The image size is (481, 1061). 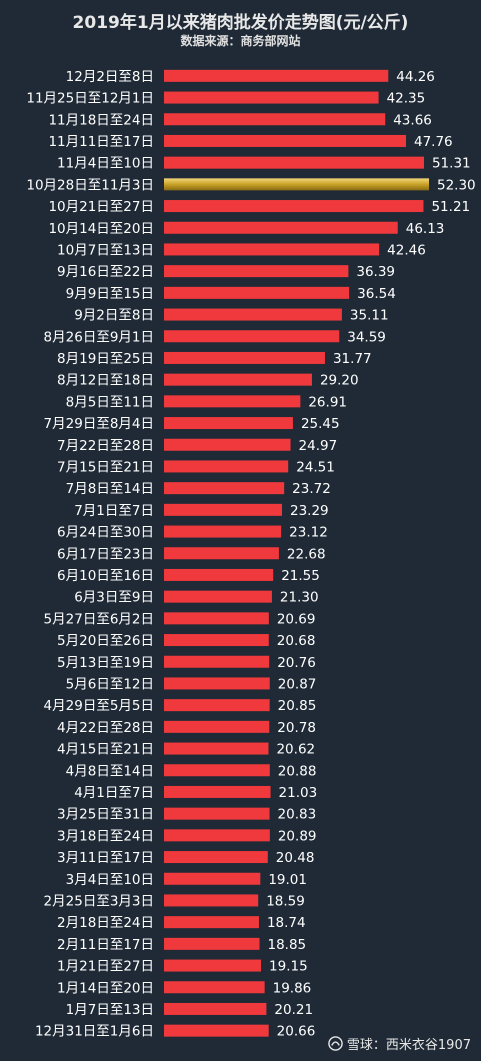 I want to click on category-label: 8月12日至18日, so click(x=105, y=381).